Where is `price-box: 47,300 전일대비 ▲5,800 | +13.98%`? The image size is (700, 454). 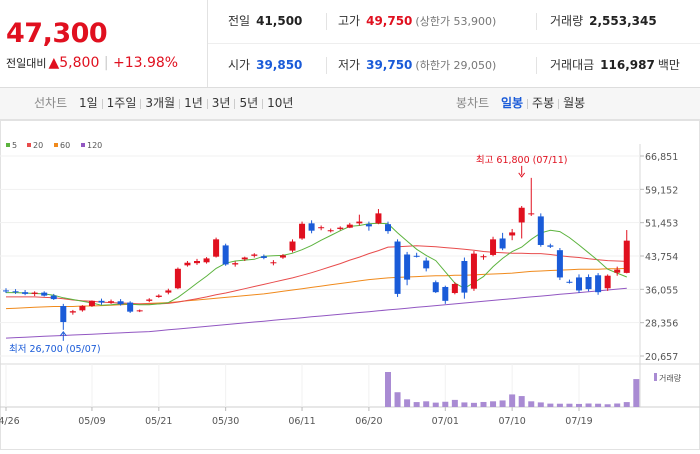
price-box: 47,300 전일대비 ▲5,800 | +13.98% is located at coordinates (104, 43).